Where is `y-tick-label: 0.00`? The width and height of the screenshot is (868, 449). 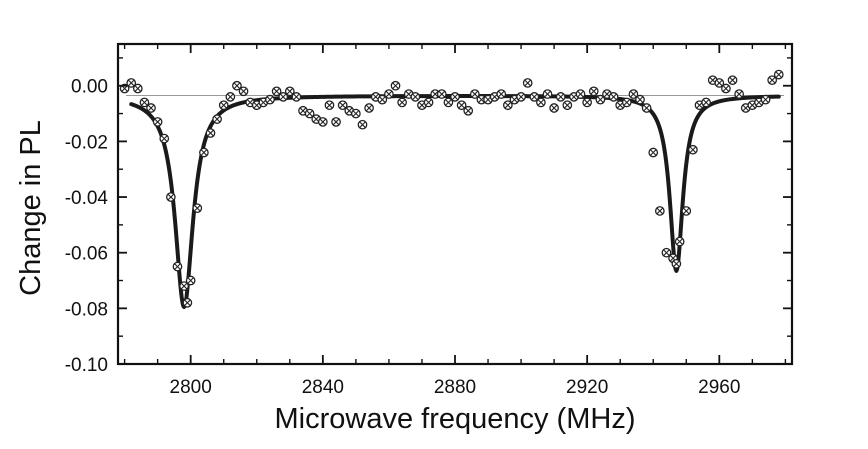 y-tick-label: 0.00 is located at coordinates (89, 87).